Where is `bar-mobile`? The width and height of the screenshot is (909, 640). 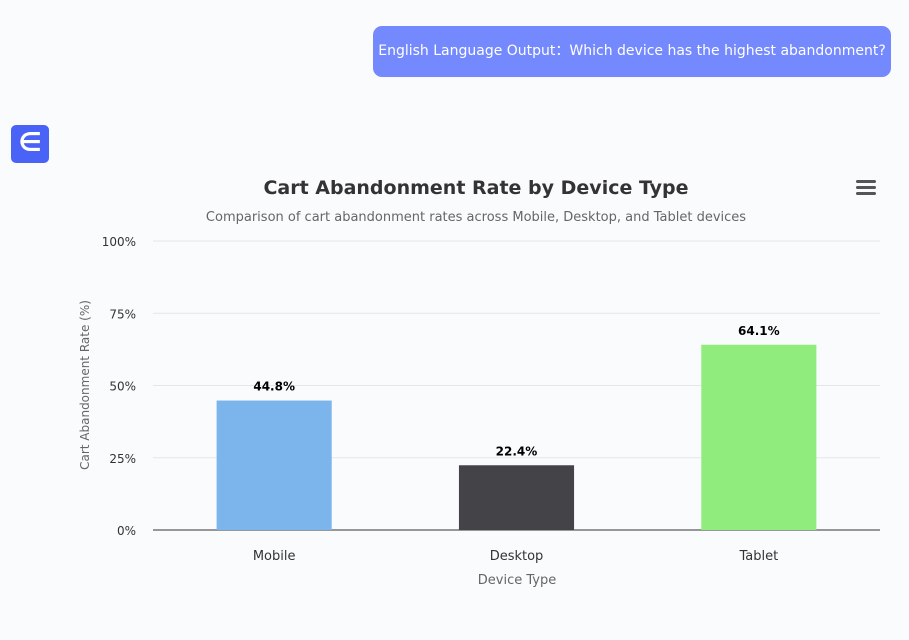 bar-mobile is located at coordinates (274, 465).